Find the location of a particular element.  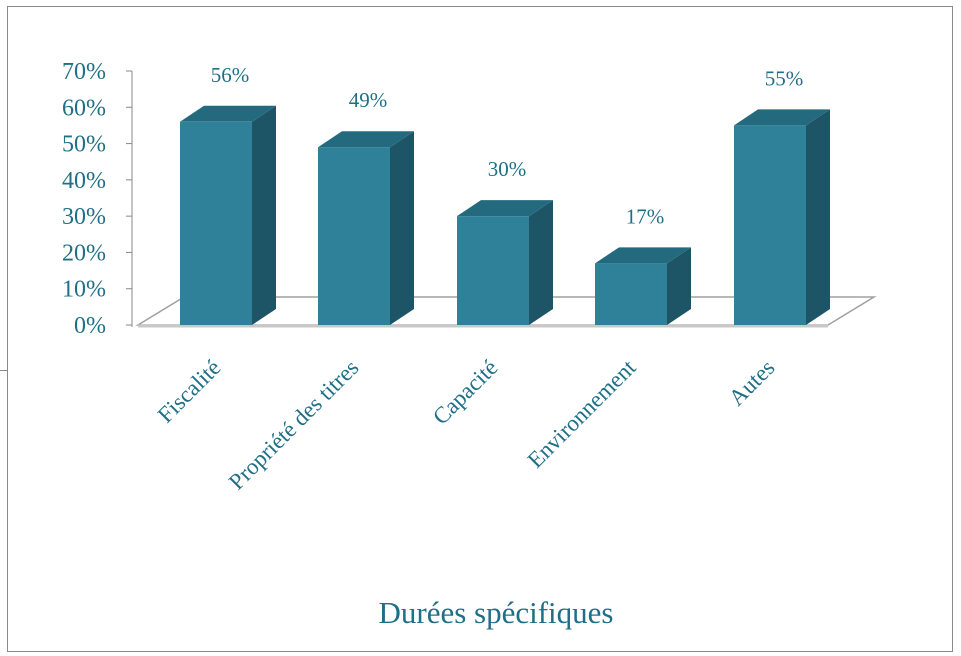

x-tick-label: Capacité is located at coordinates (465, 392).